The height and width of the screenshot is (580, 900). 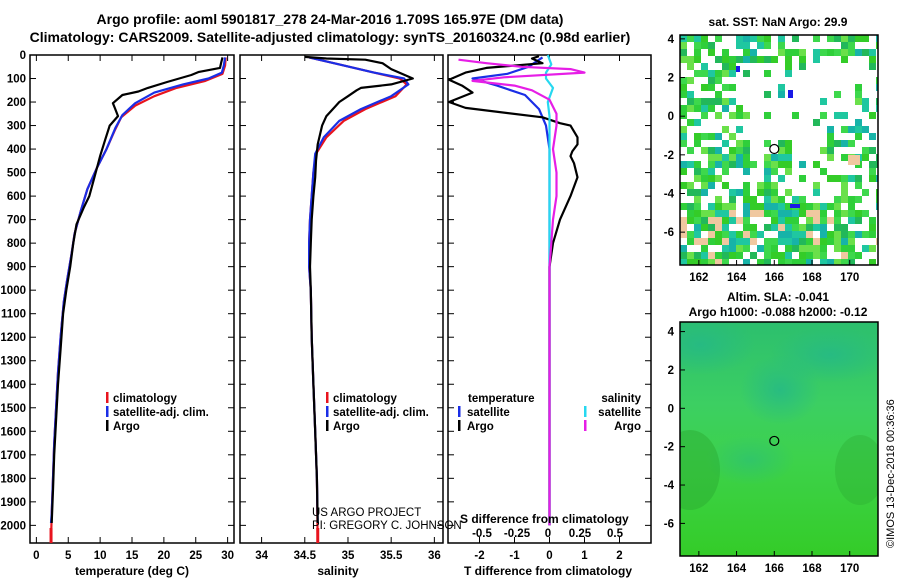 I want to click on map-y-tick-label: -2, so click(x=669, y=156).